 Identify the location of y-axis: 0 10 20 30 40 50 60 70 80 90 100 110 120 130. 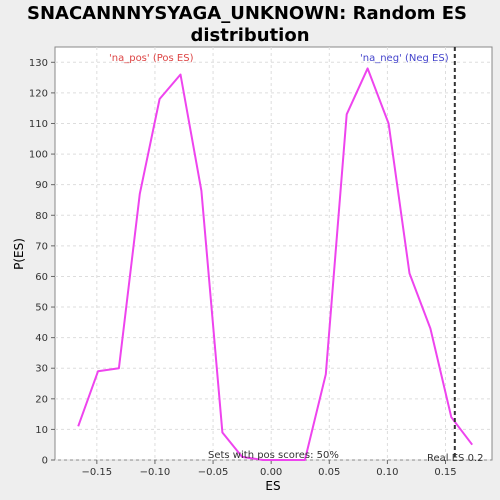
(42, 262).